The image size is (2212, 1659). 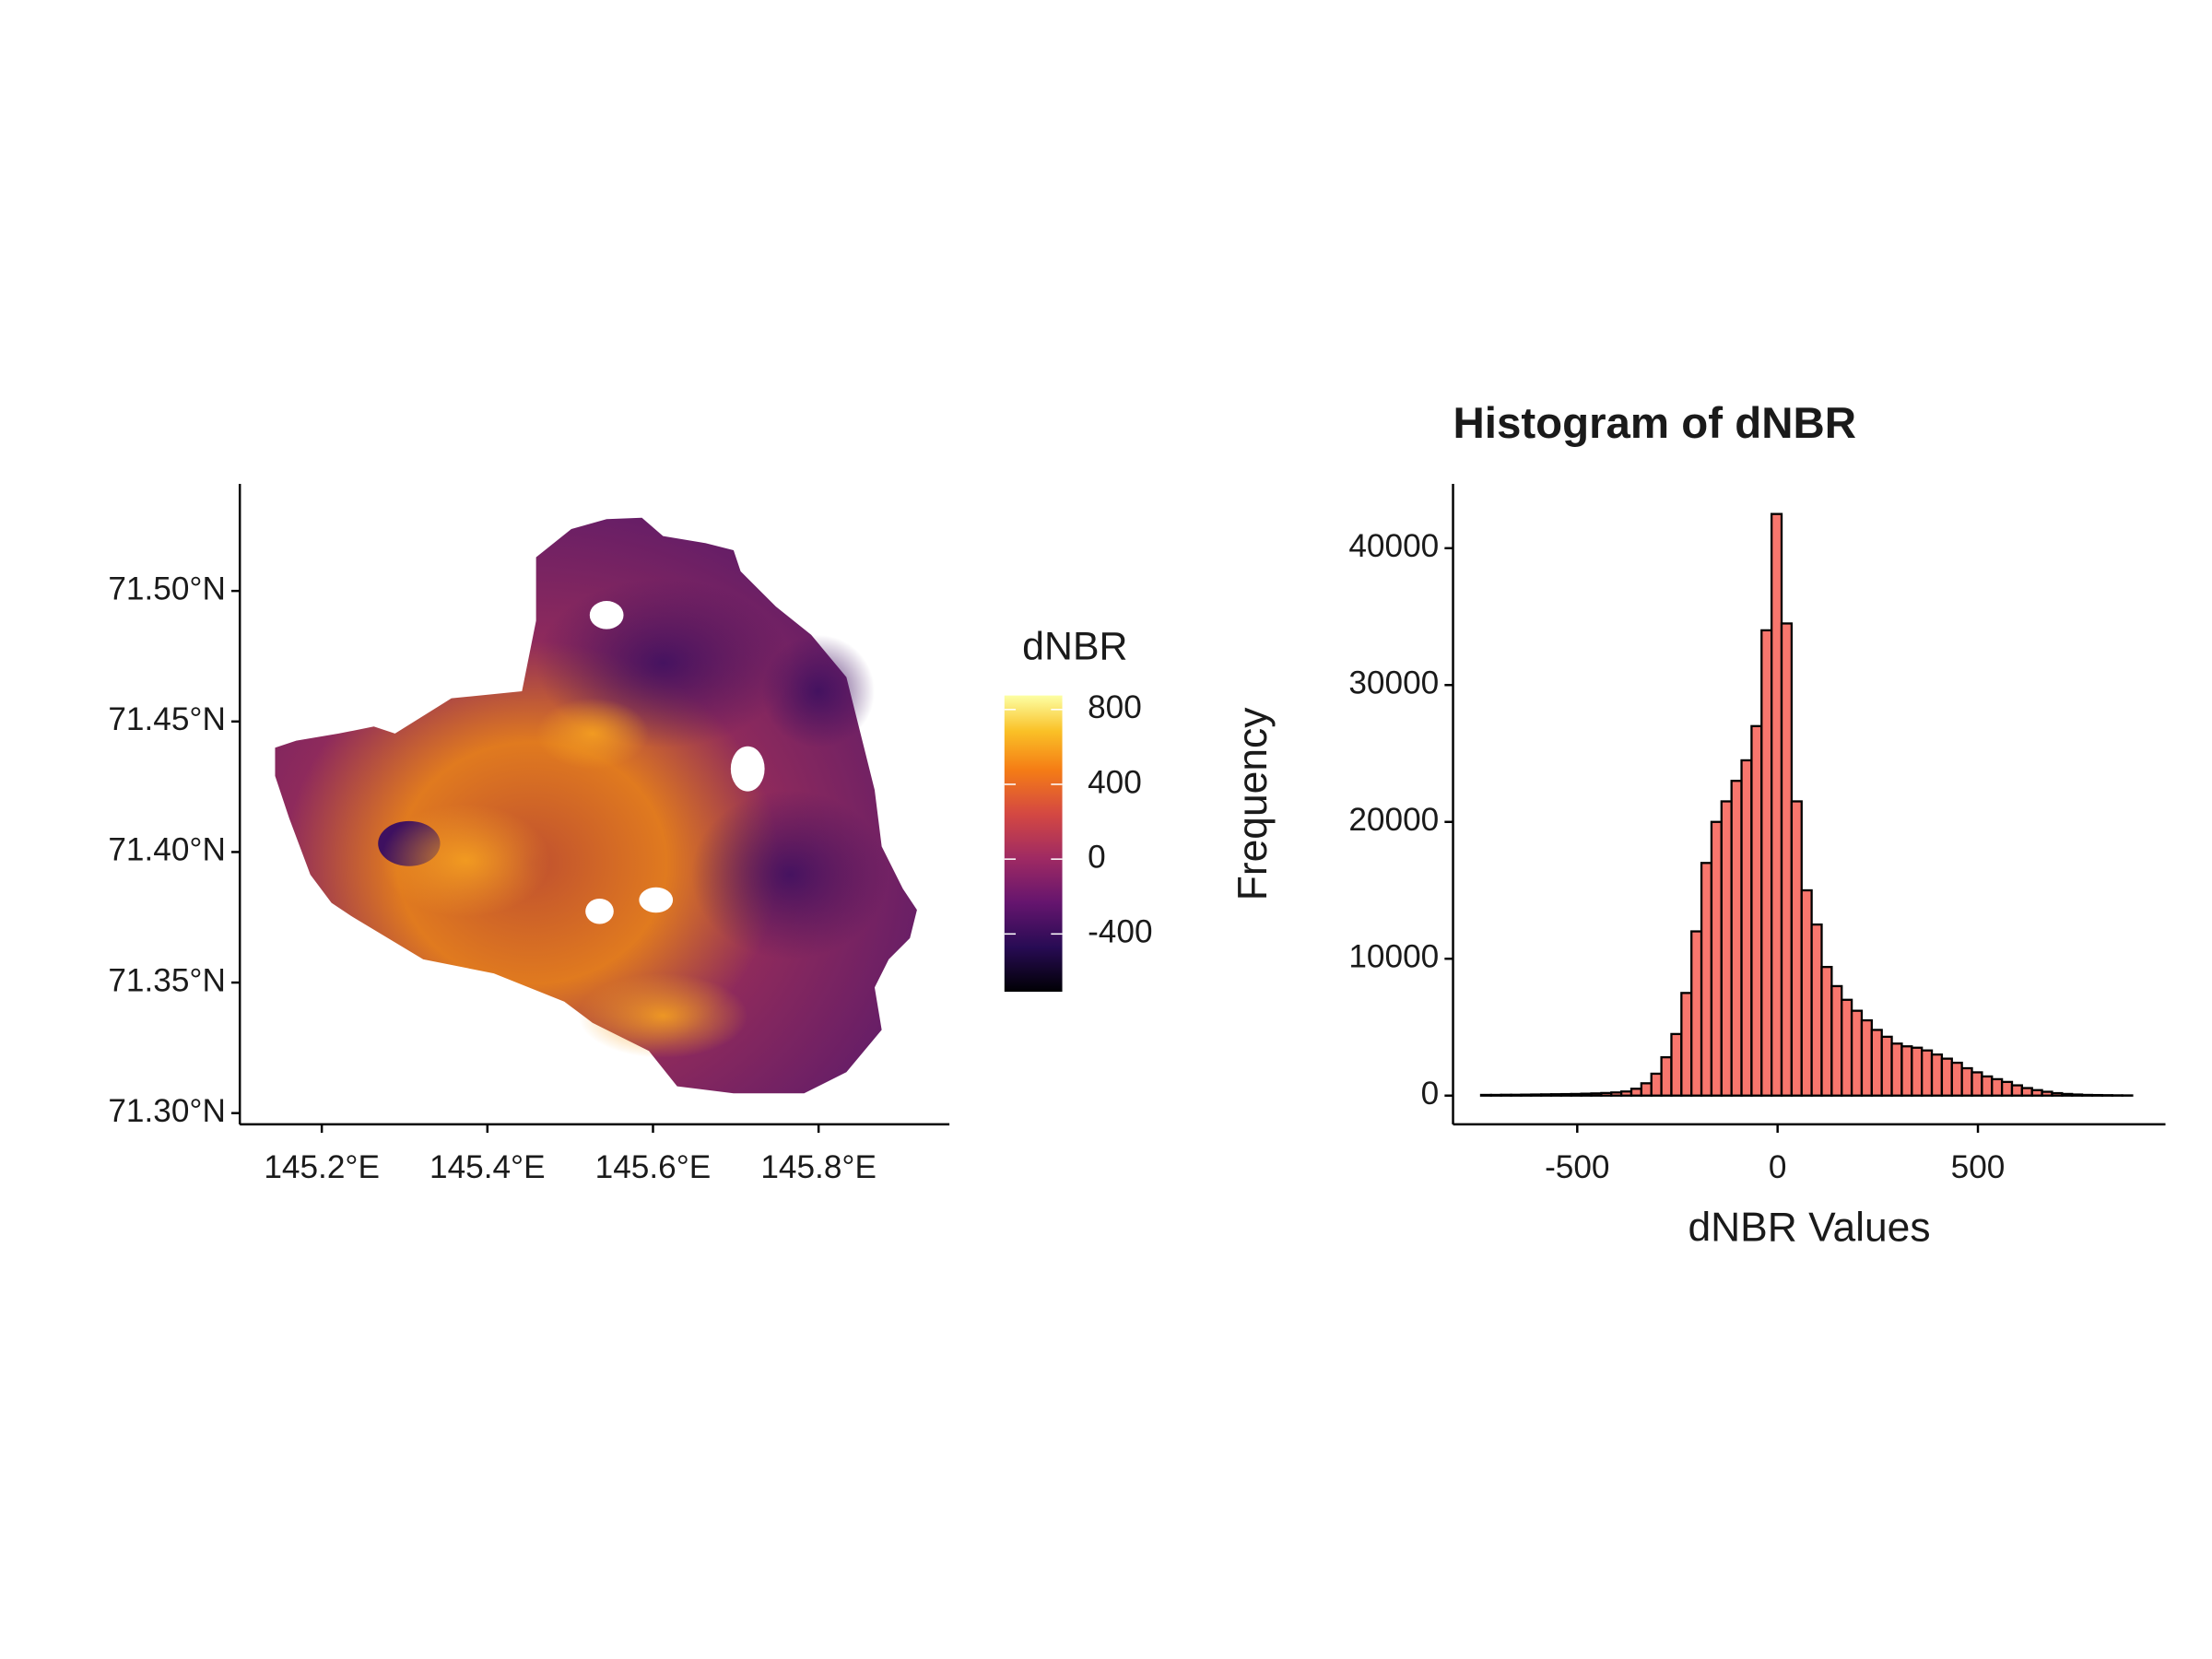 I want to click on y-tick-label: 71.40°N, so click(x=167, y=850).